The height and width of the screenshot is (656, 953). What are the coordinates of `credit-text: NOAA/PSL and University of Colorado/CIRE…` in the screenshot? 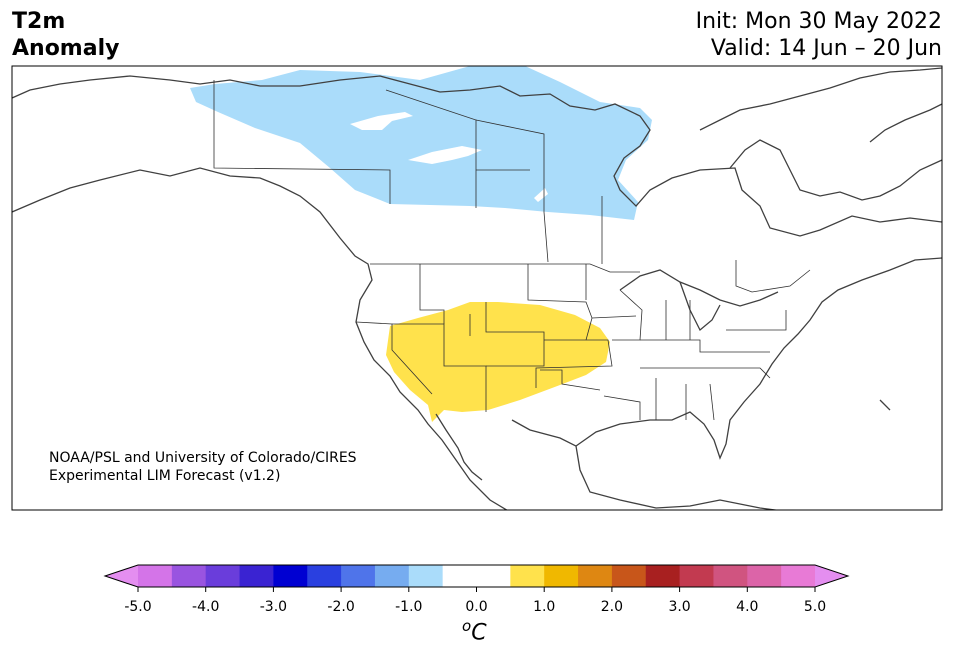 It's located at (203, 467).